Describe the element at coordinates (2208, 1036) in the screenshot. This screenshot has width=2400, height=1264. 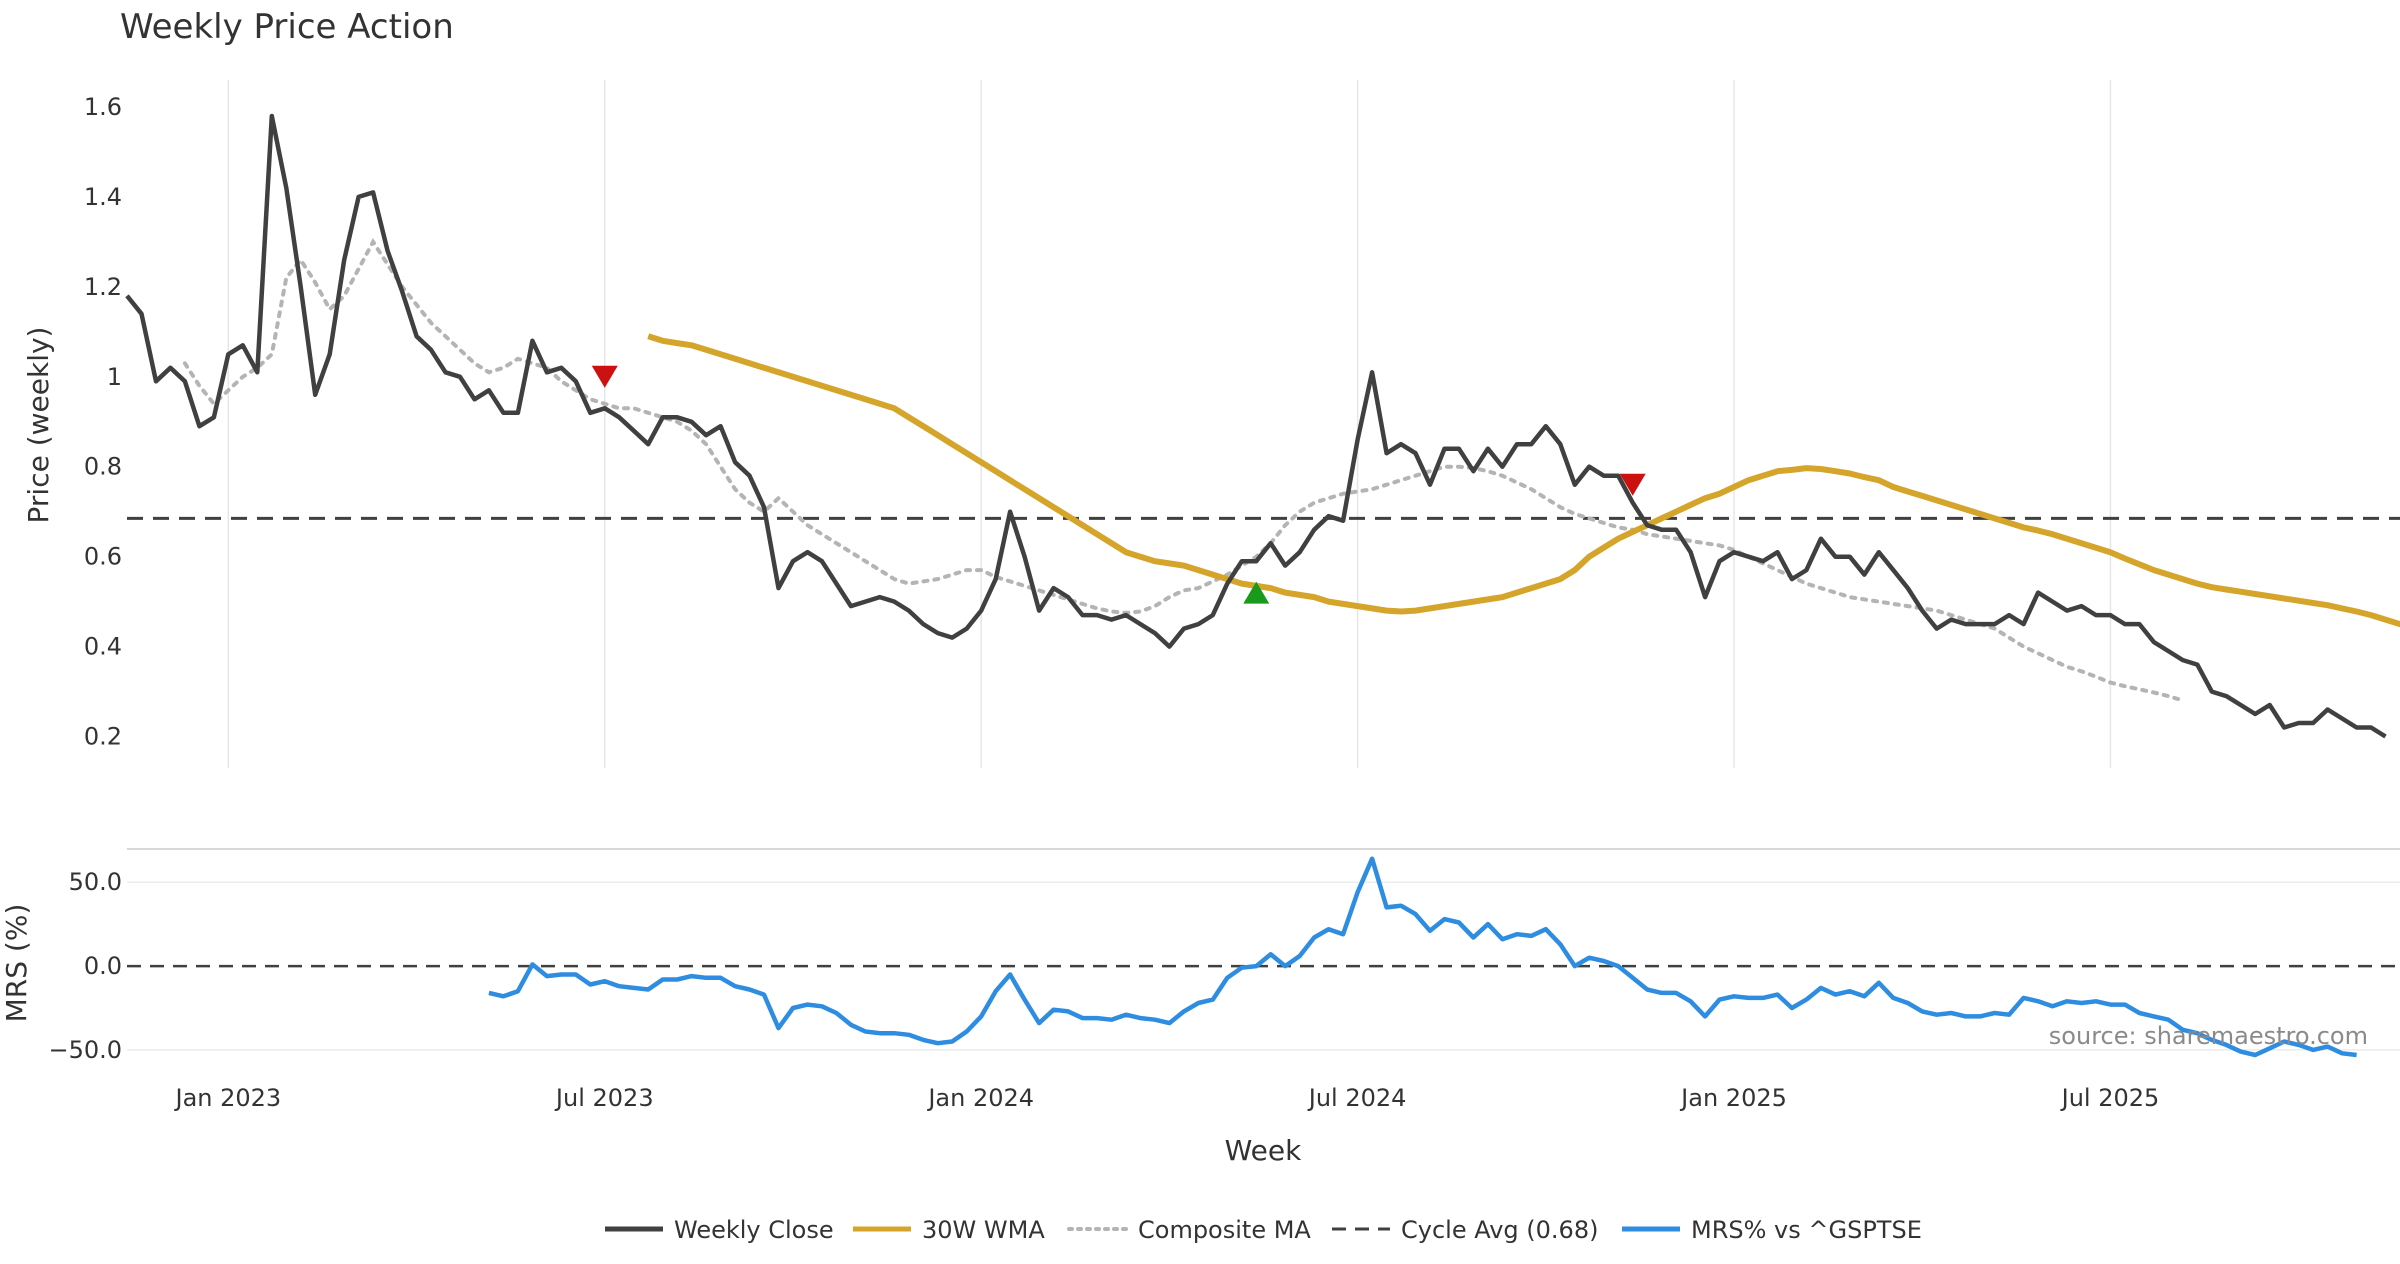
I see `source-note: source: sharemaestro.com` at that location.